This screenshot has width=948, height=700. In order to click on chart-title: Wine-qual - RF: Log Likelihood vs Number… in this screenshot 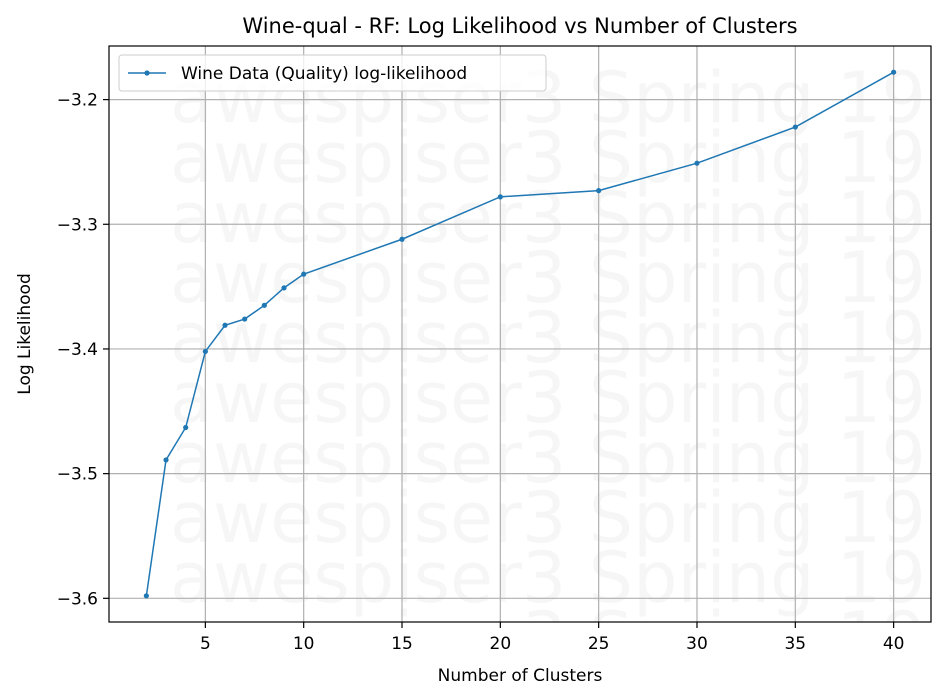, I will do `click(519, 26)`.